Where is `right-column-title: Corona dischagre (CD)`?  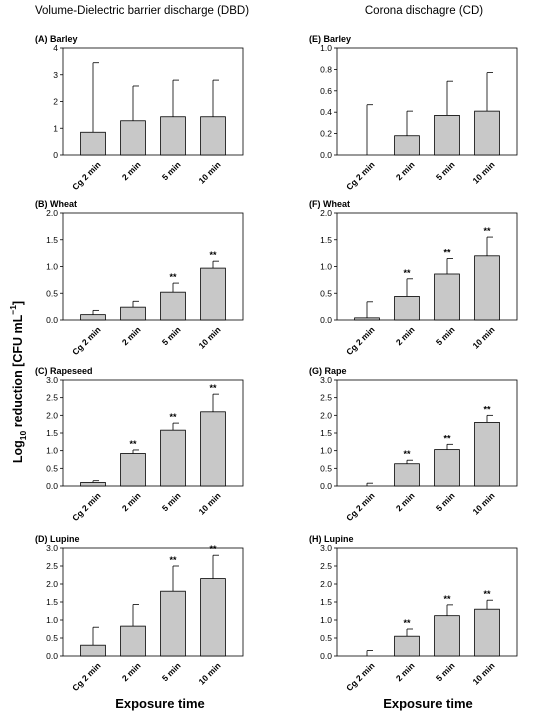 right-column-title: Corona dischagre (CD) is located at coordinates (424, 11).